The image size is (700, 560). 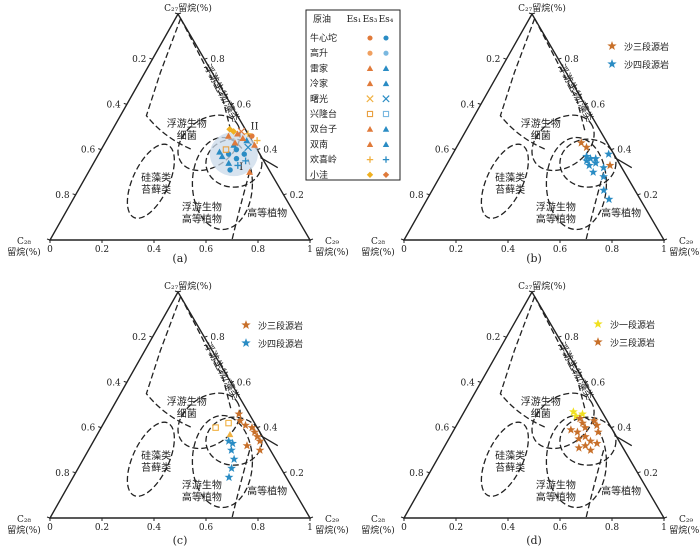 What do you see at coordinates (323, 129) in the screenshot?
I see `legend-row-label: 双台子` at bounding box center [323, 129].